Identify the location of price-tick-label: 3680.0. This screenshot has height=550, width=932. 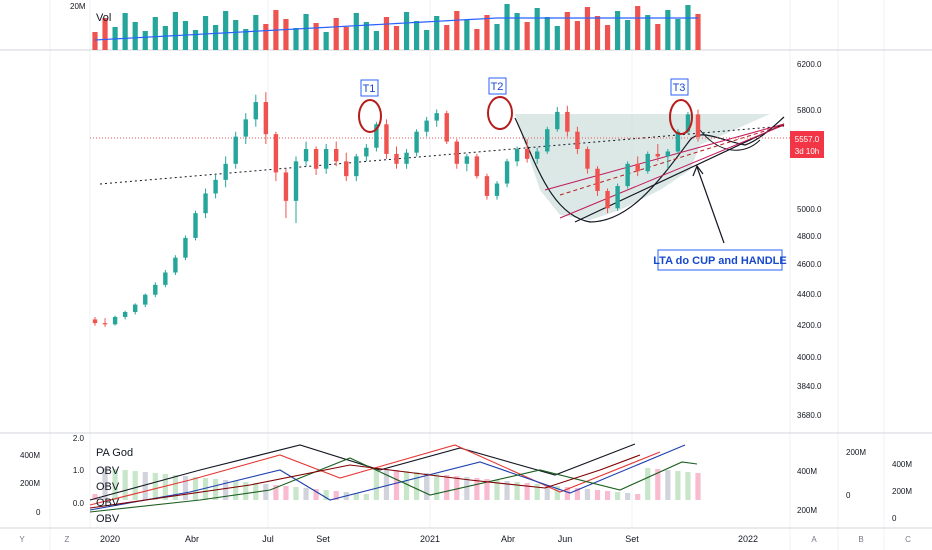
(809, 415).